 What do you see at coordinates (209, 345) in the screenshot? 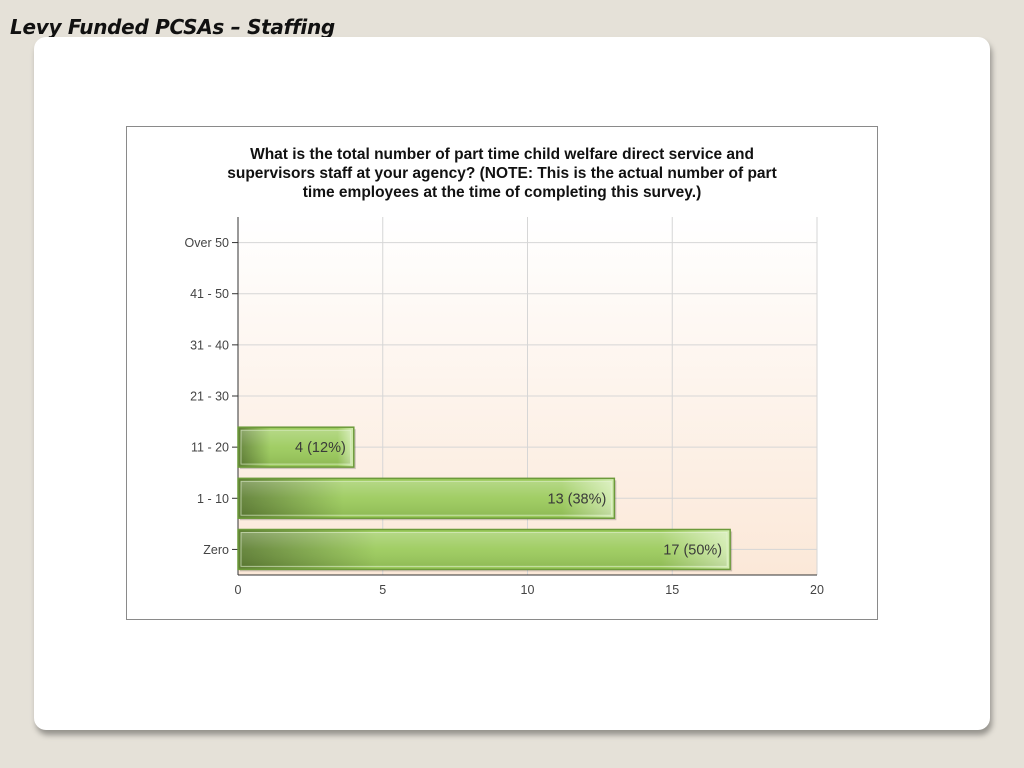
I see `y-tick-label: 31 - 40` at bounding box center [209, 345].